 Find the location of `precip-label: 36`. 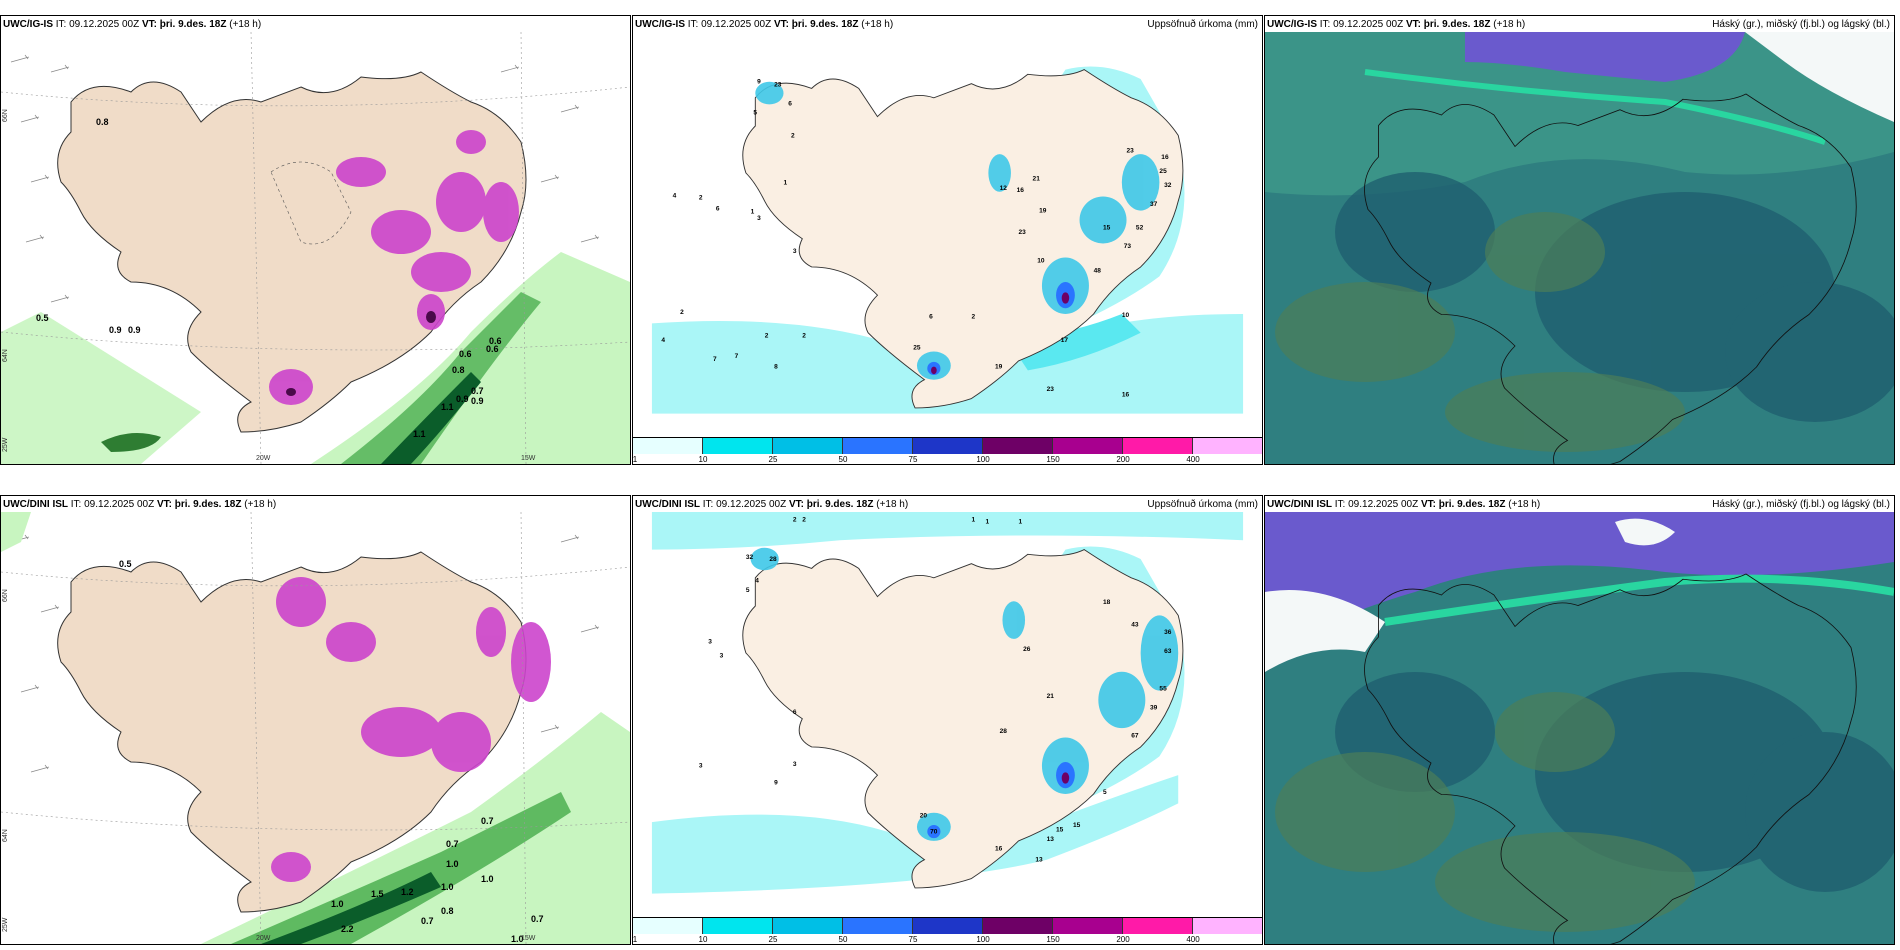

precip-label: 36 is located at coordinates (1168, 632).